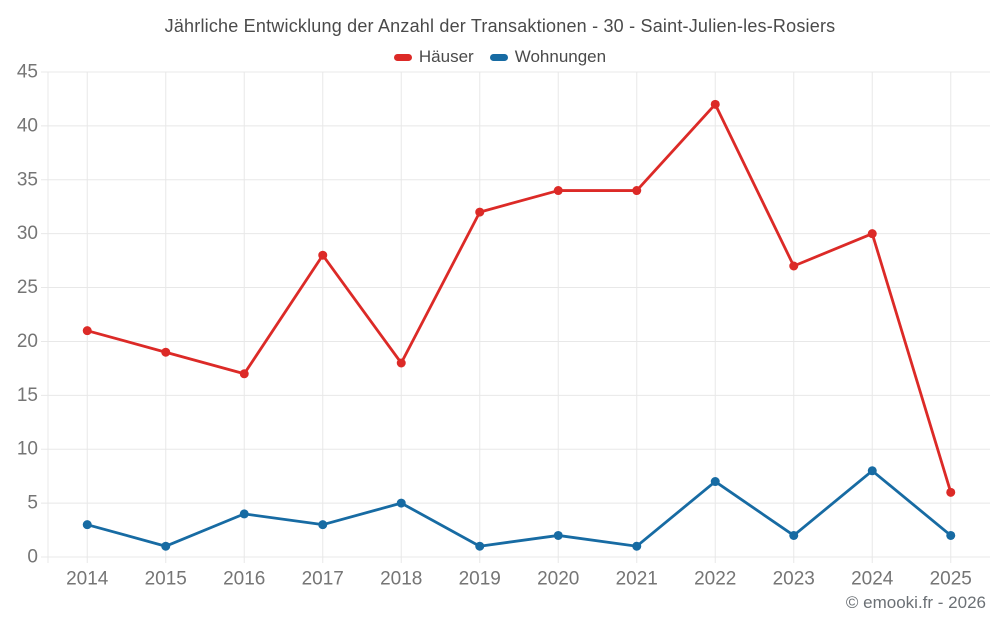  What do you see at coordinates (560, 56) in the screenshot?
I see `legend-label-wohnungen: Wohnungen` at bounding box center [560, 56].